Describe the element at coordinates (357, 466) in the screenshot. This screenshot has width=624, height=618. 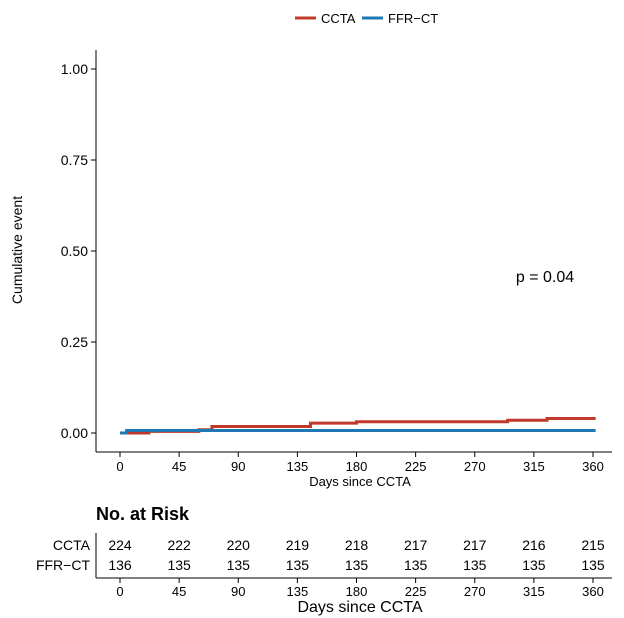
I see `x-tick-label: 180` at that location.